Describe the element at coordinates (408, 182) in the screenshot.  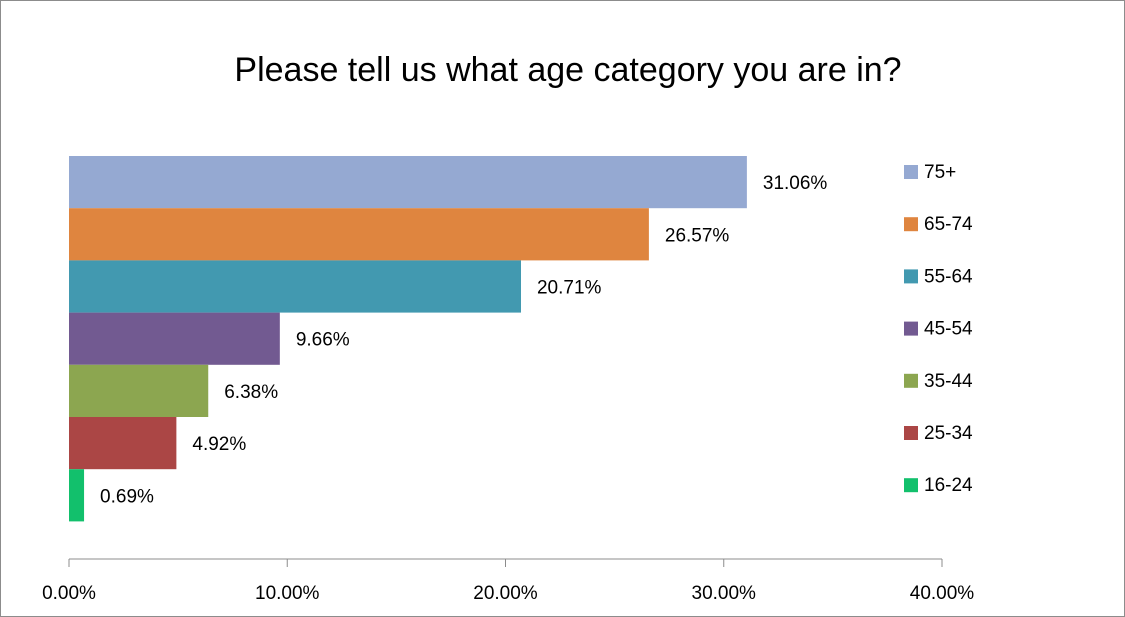
I see `bar-75plus` at that location.